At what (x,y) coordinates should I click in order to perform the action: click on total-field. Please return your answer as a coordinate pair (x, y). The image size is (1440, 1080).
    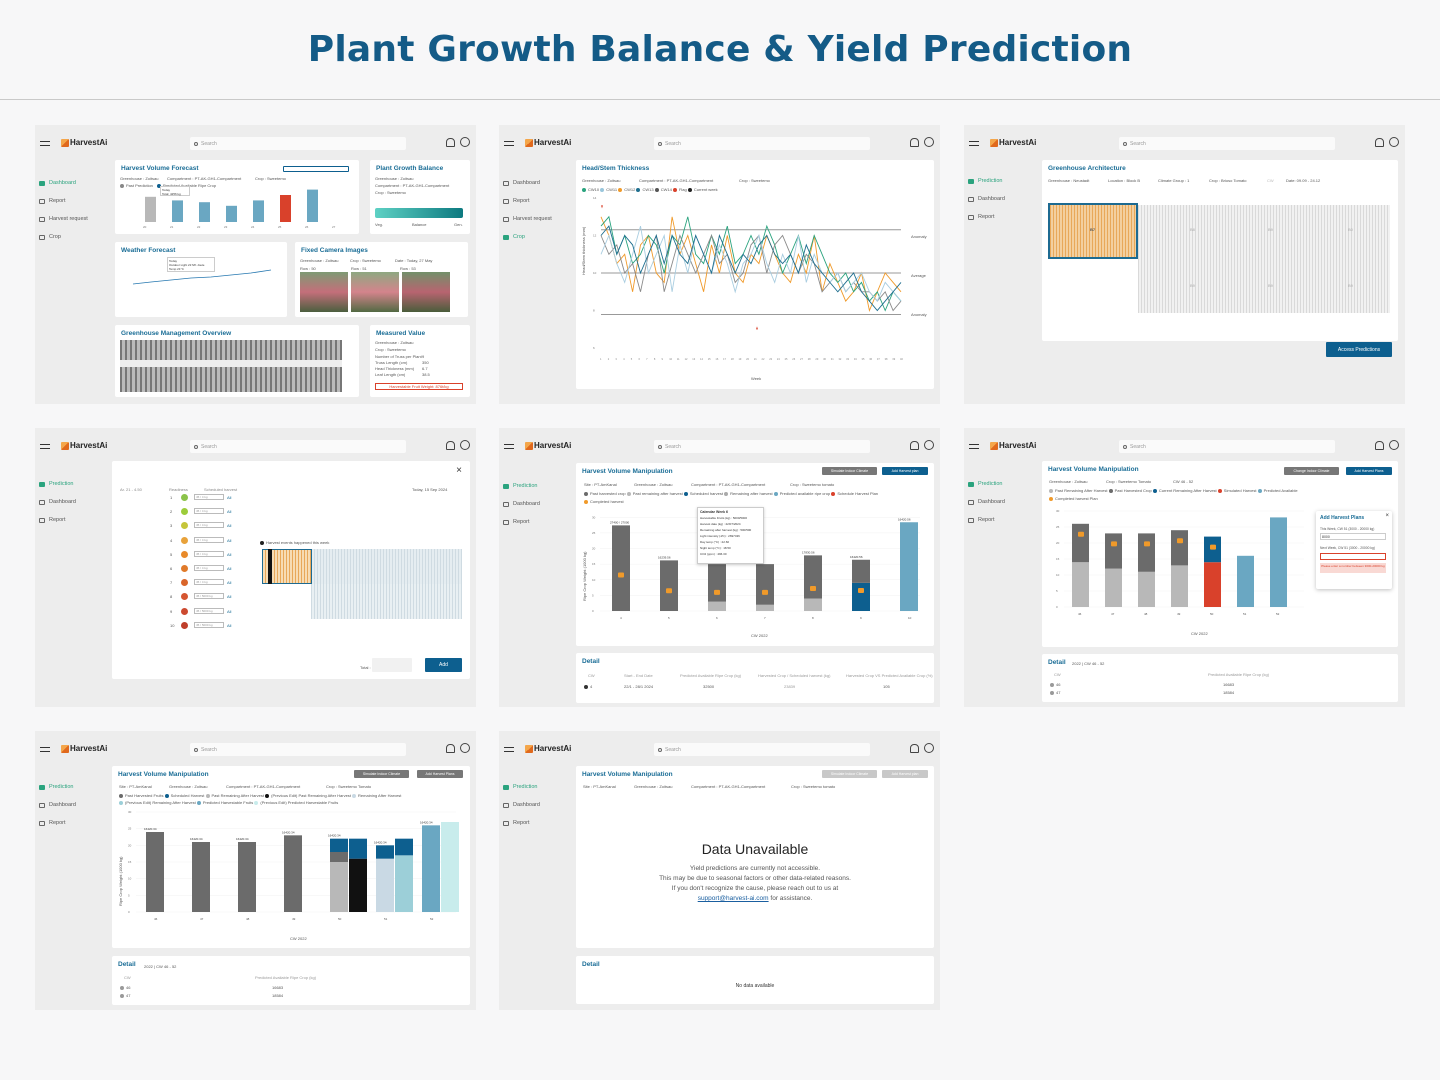
    Looking at the image, I should click on (392, 665).